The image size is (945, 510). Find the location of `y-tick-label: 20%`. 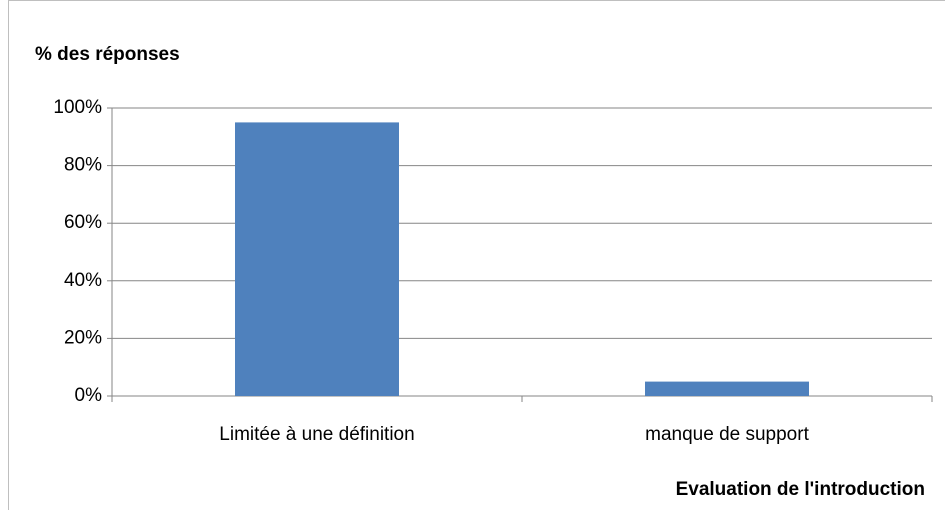

y-tick-label: 20% is located at coordinates (83, 337).